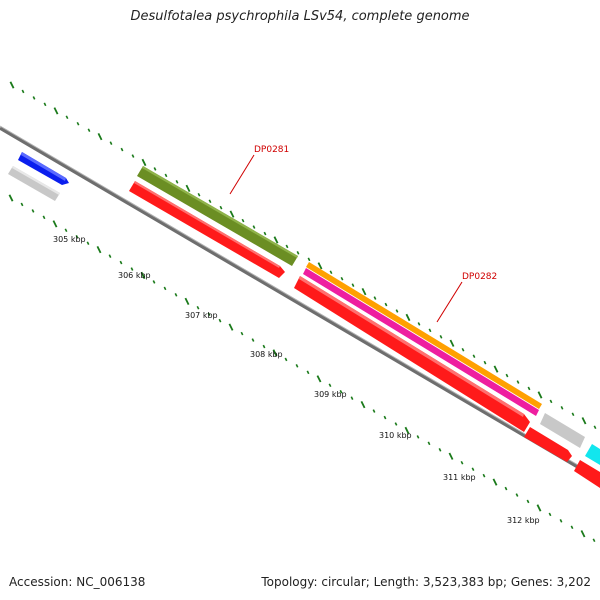 The width and height of the screenshot is (600, 600). I want to click on feature-gray-block, so click(34, 183).